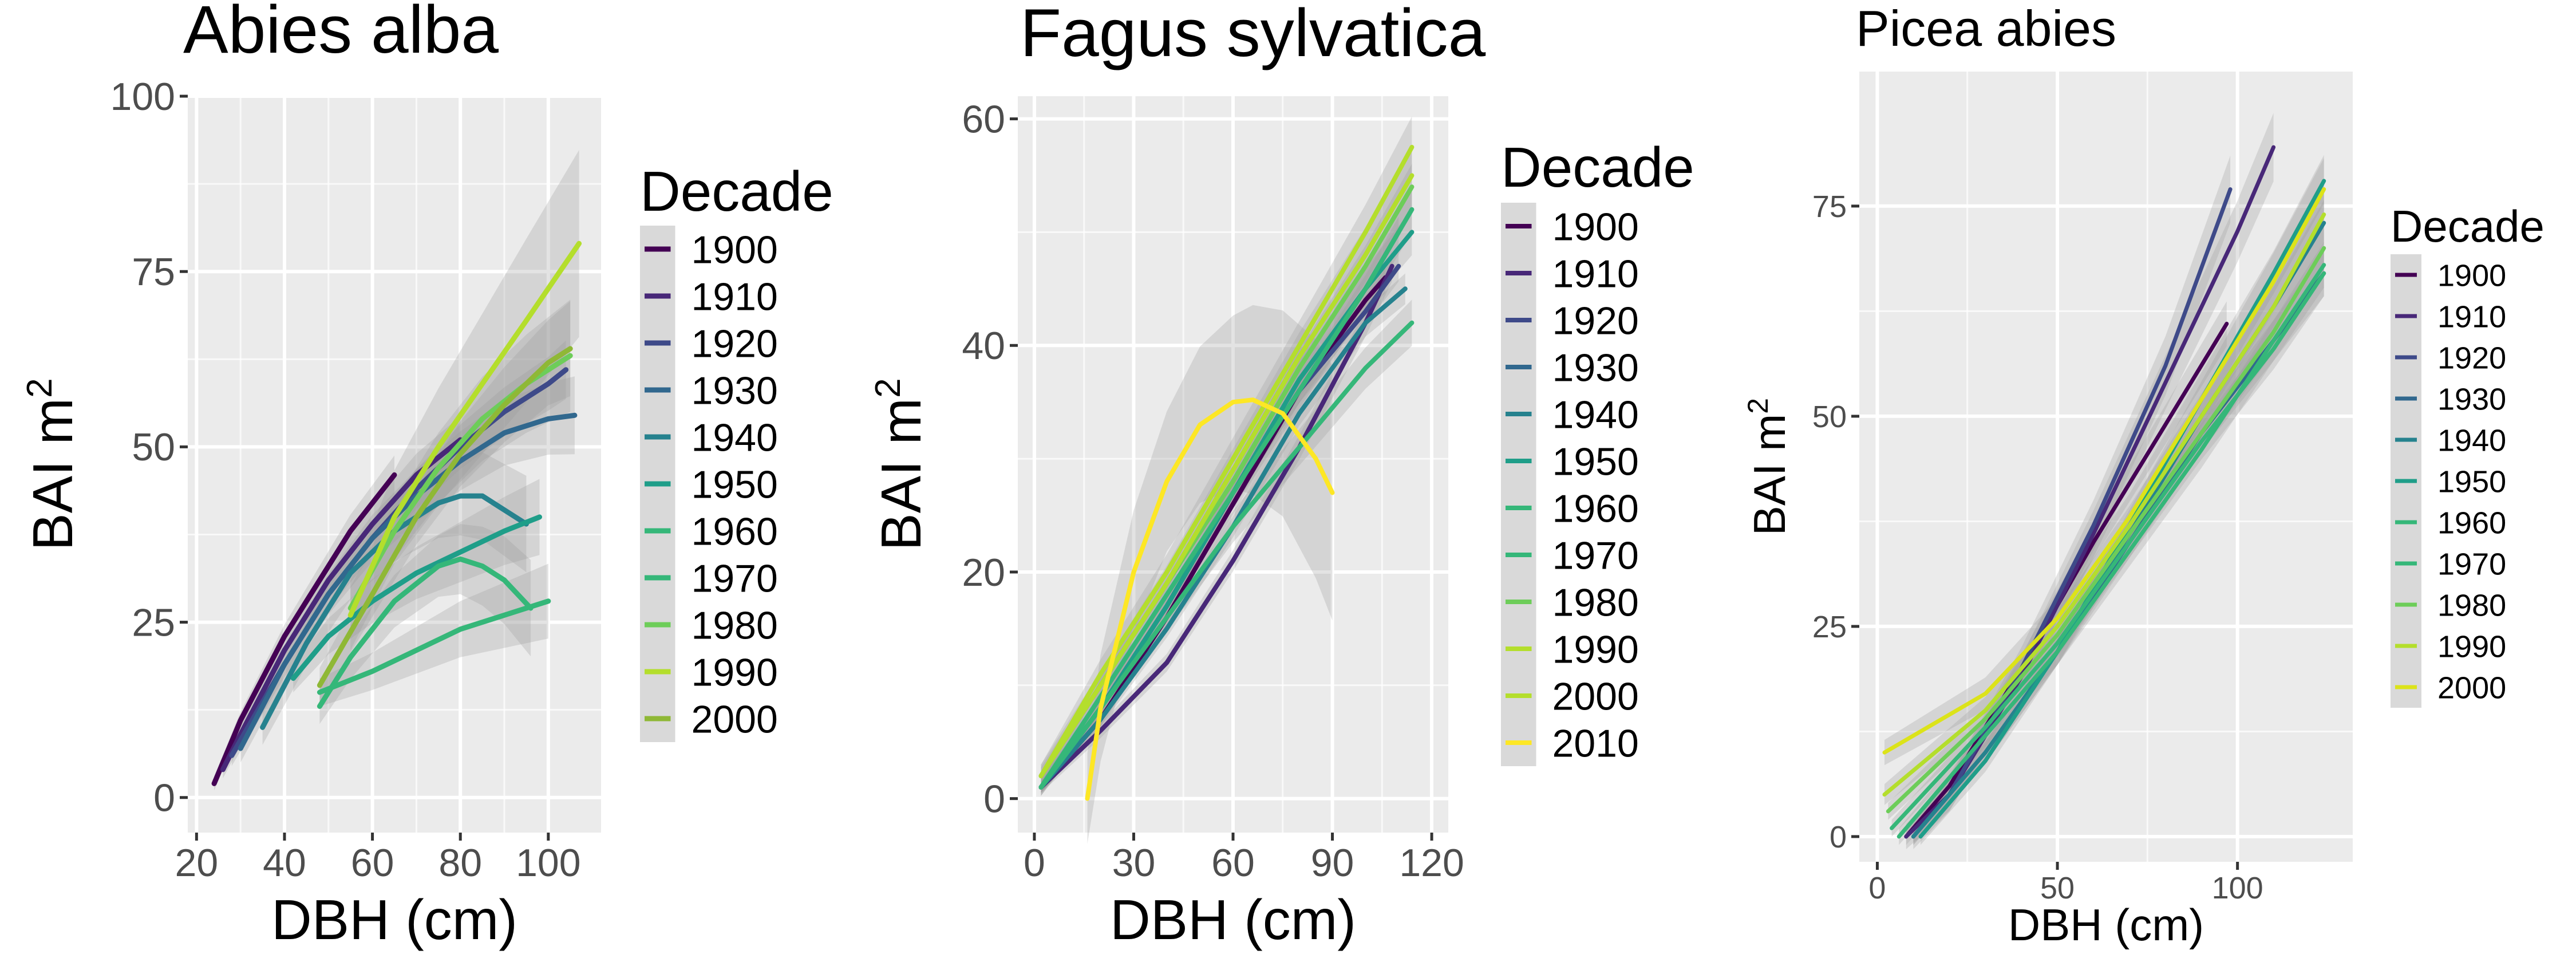 The height and width of the screenshot is (962, 2576). I want to click on y-tick-label: 60, so click(983, 119).